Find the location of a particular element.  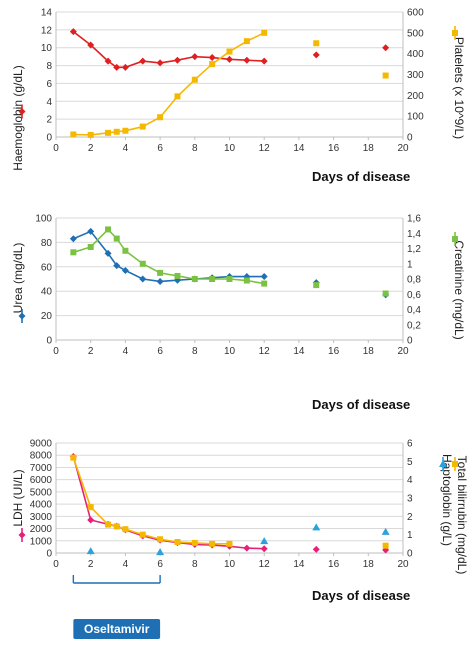

right-tick-label: 600 is located at coordinates (415, 13).